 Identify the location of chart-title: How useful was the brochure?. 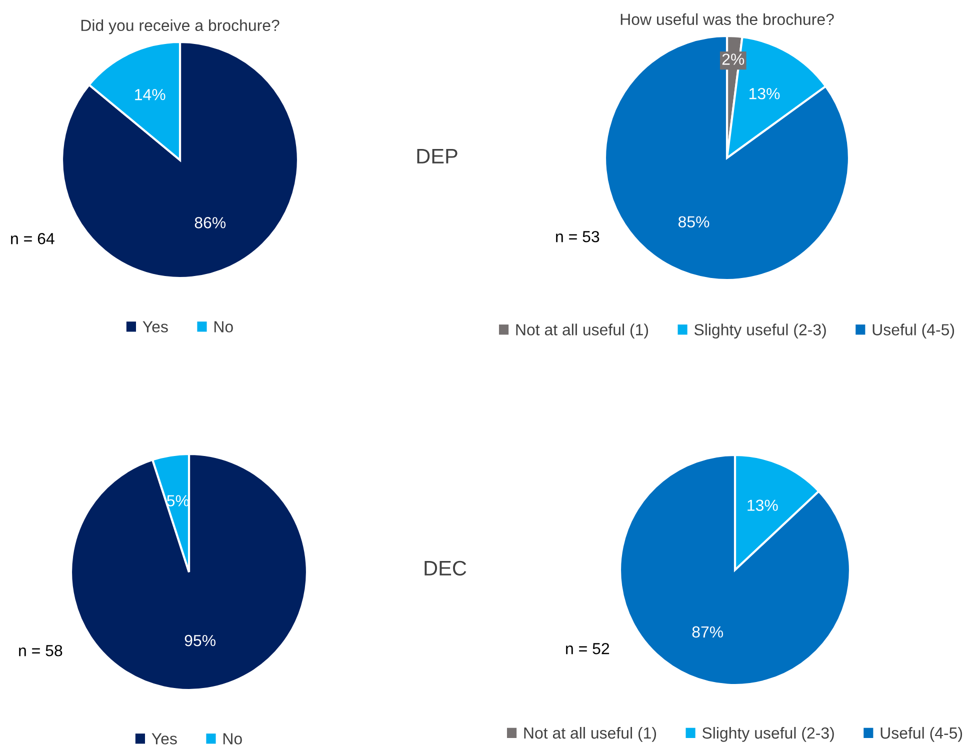
(727, 19).